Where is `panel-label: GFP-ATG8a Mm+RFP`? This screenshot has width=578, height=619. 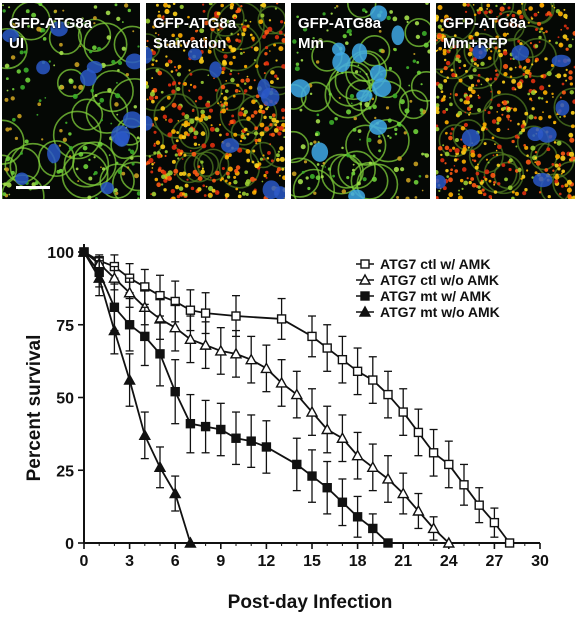 panel-label: GFP-ATG8a Mm+RFP is located at coordinates (484, 34).